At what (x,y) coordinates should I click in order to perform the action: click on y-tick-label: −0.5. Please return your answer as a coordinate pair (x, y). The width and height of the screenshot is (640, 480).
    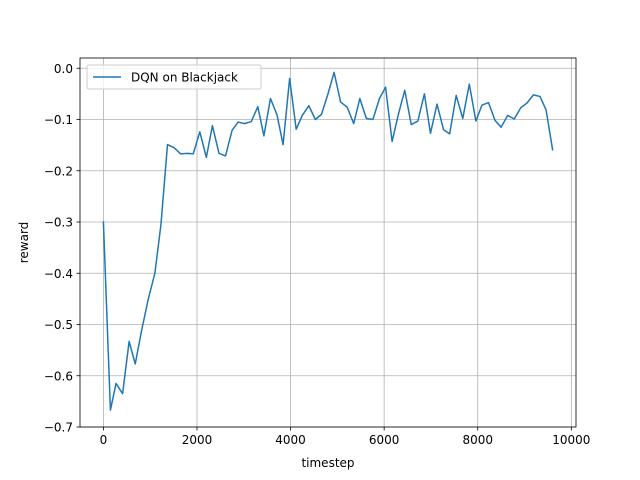
    Looking at the image, I should click on (58, 325).